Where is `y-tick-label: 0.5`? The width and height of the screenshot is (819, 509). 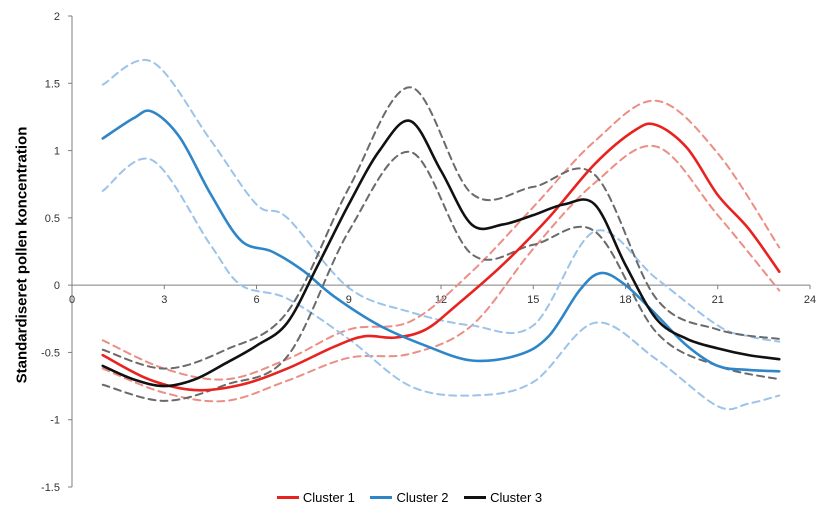
y-tick-label: 0.5 is located at coordinates (52, 219).